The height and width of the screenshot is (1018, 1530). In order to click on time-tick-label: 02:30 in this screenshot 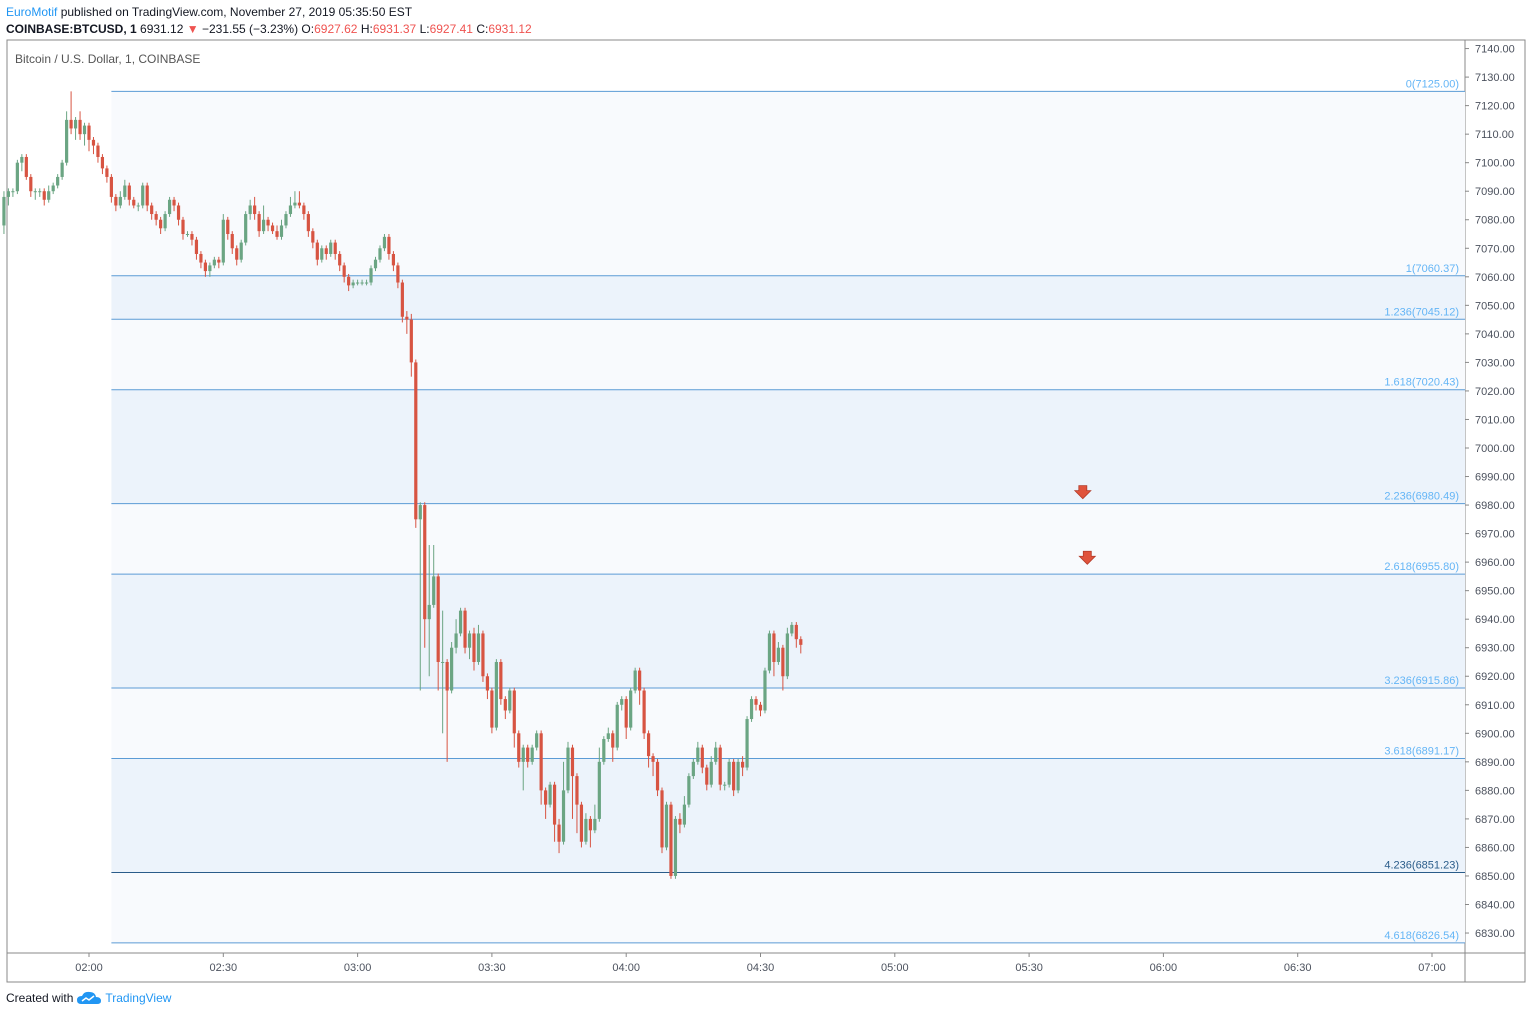, I will do `click(224, 968)`.